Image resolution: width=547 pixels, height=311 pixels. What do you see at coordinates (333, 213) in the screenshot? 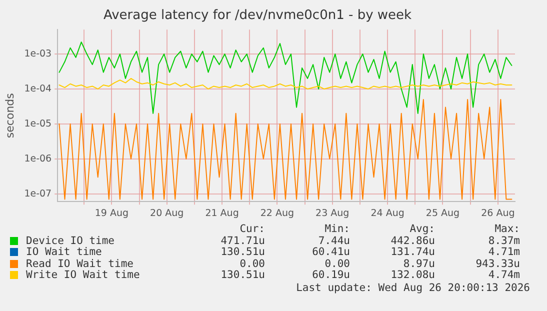
I see `x-tick-label: 23 Aug` at bounding box center [333, 213].